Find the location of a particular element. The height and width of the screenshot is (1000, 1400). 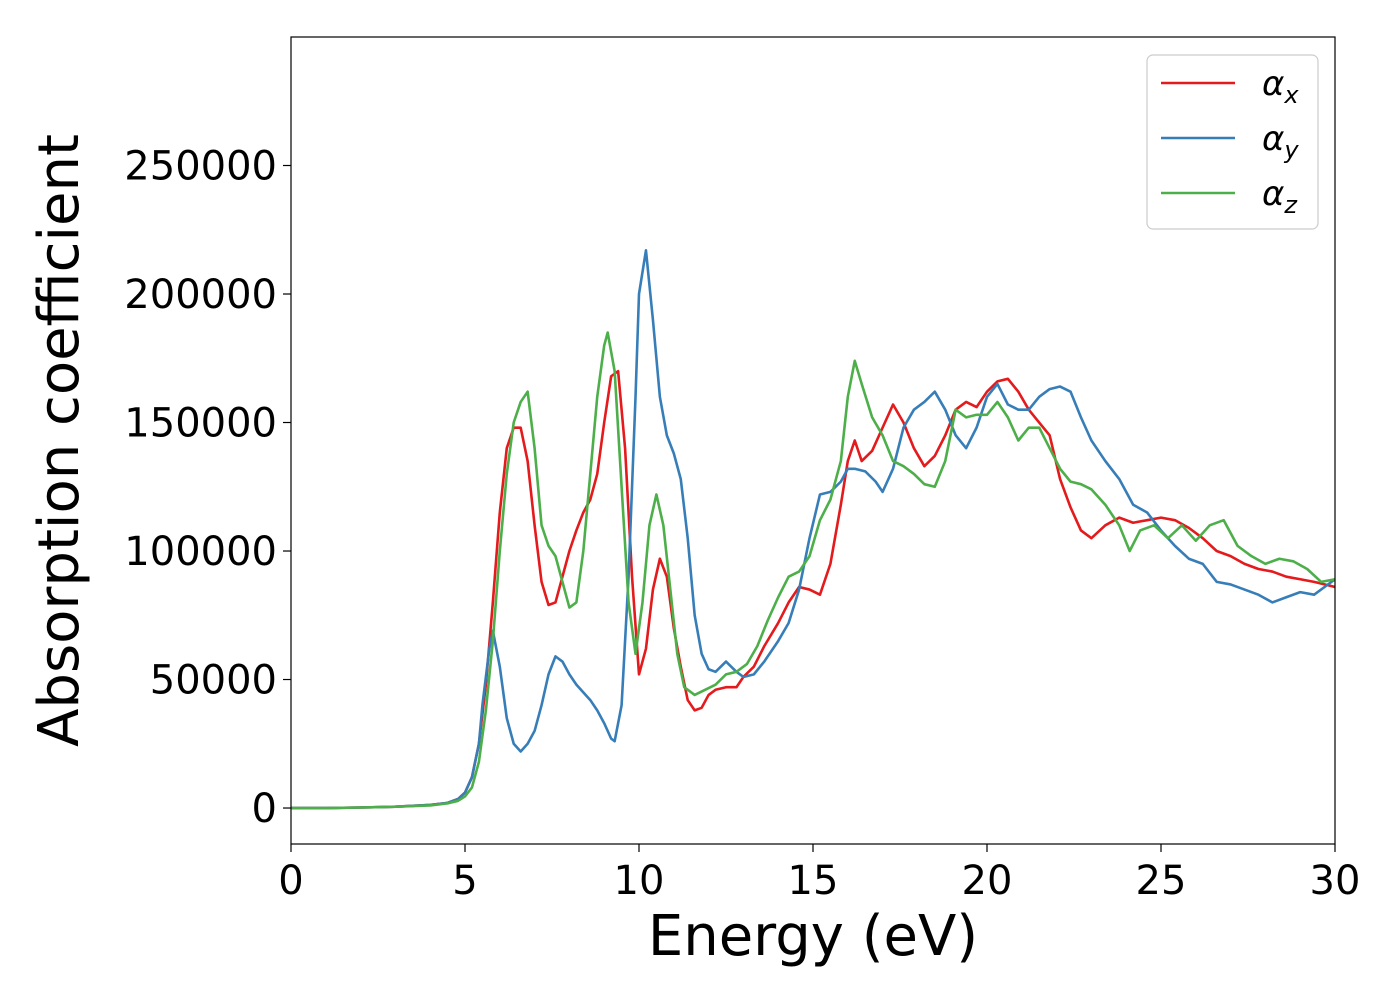

y-tick-label: 150000 is located at coordinates (200, 424).